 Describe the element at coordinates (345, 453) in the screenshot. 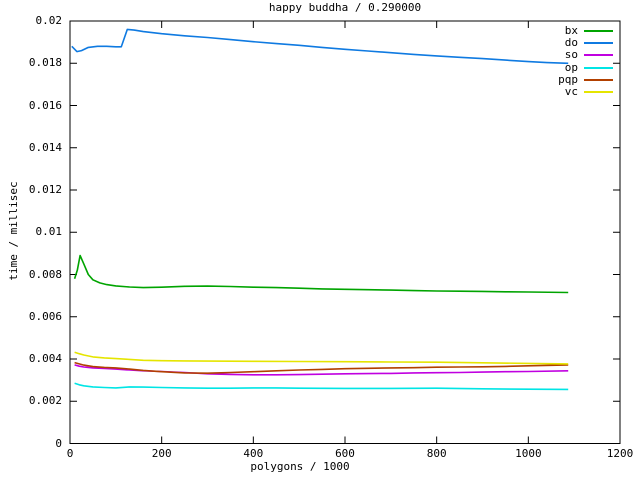

I see `x-tick-label: 600` at that location.